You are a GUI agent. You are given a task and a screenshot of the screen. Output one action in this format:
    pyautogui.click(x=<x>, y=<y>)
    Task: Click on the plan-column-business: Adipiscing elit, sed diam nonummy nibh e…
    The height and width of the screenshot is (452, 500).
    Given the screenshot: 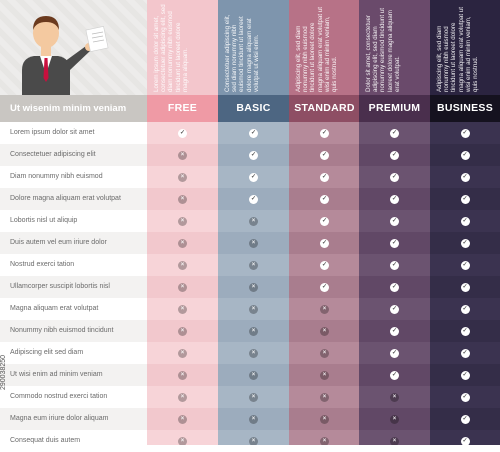 What is the action you would take?
    pyautogui.click(x=465, y=222)
    